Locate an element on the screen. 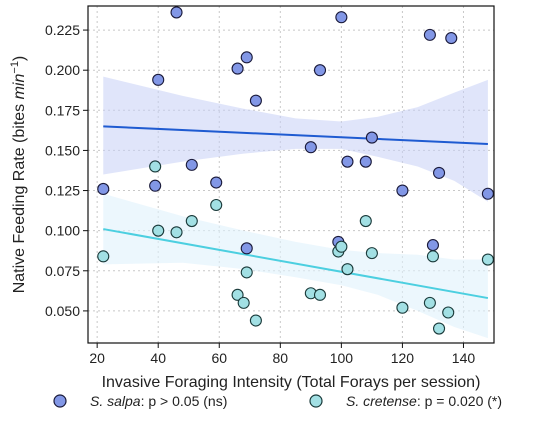 The height and width of the screenshot is (421, 550). x-axis-ticks: 20 40 60 80 100 120 140 is located at coordinates (282, 354).